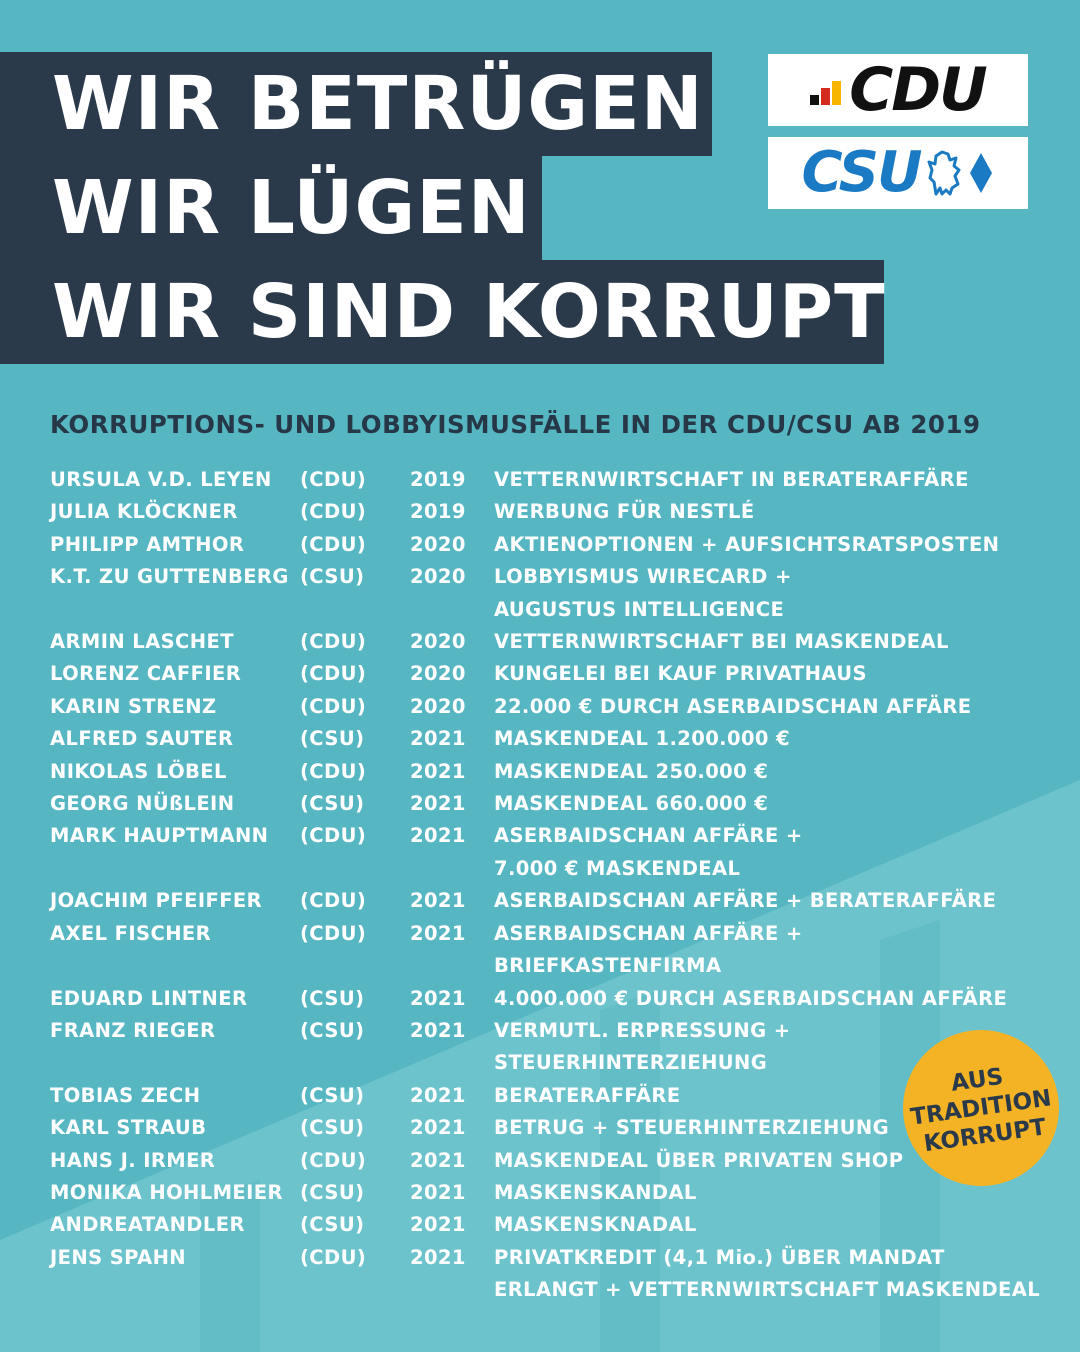  I want to click on csu-logo: CSU, so click(898, 173).